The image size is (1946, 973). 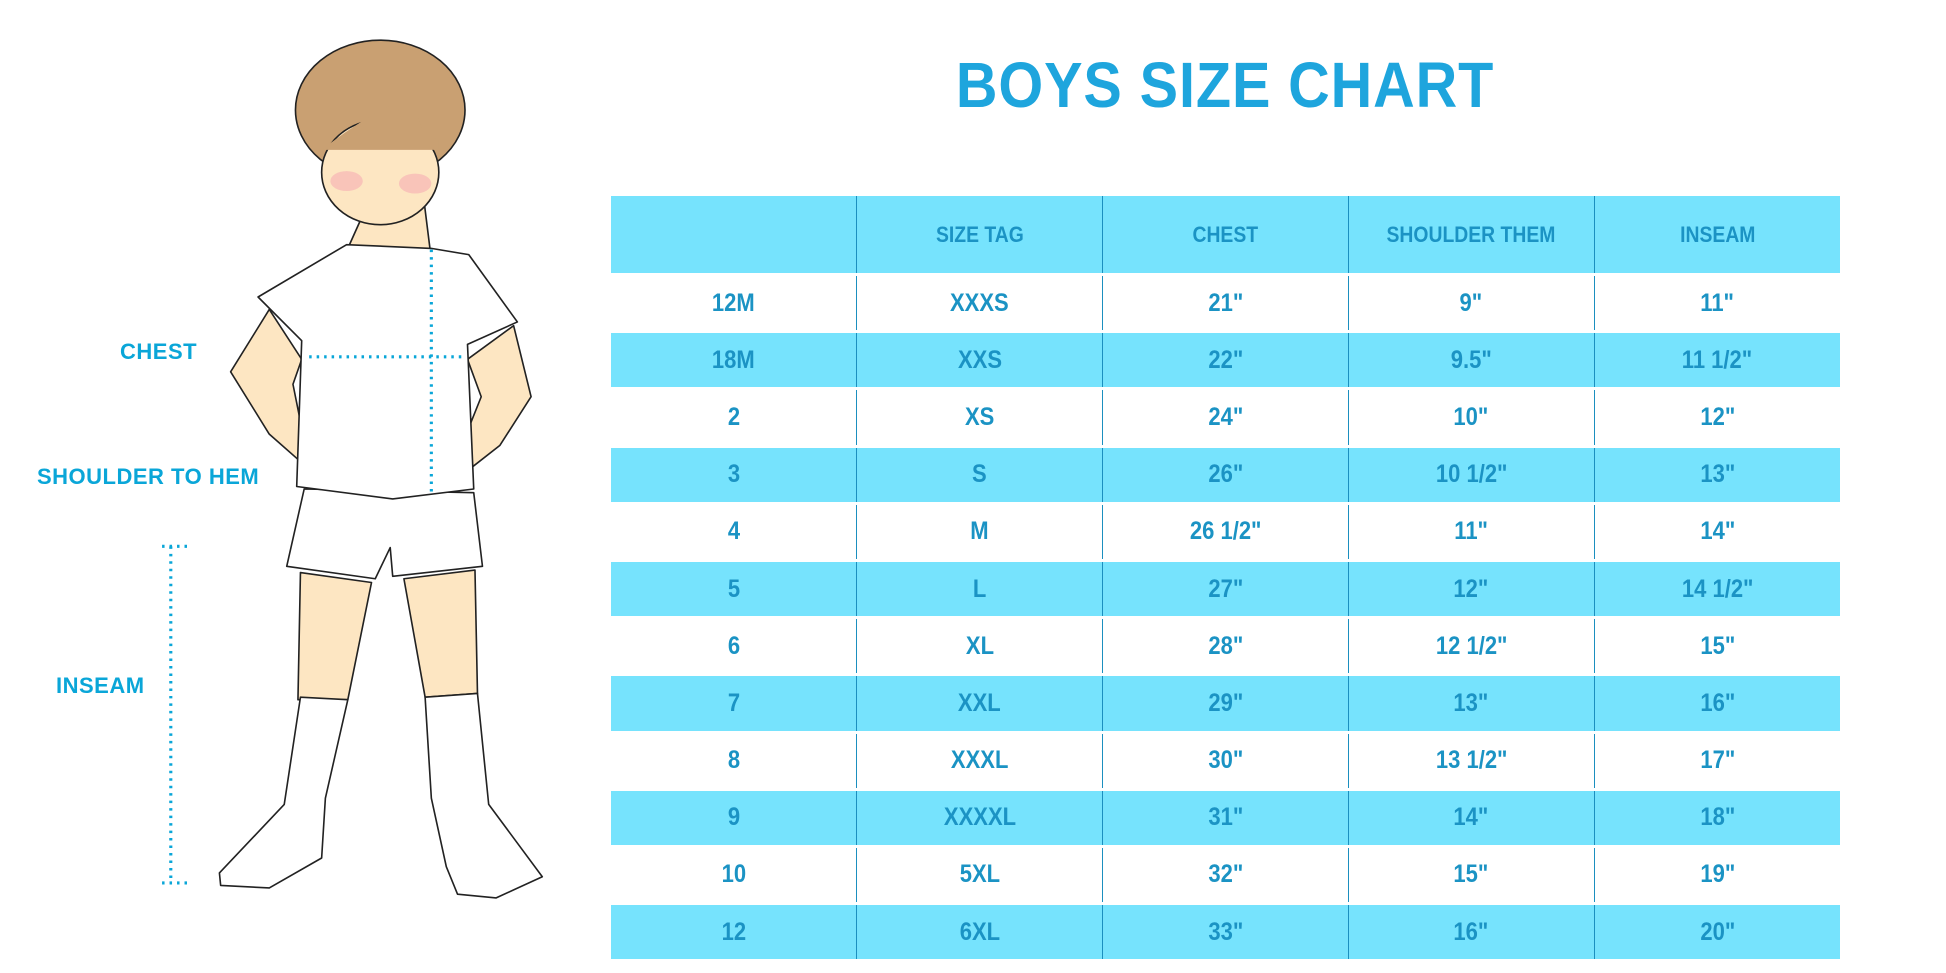 What do you see at coordinates (1471, 702) in the screenshot?
I see `cell-shoulder: 13"` at bounding box center [1471, 702].